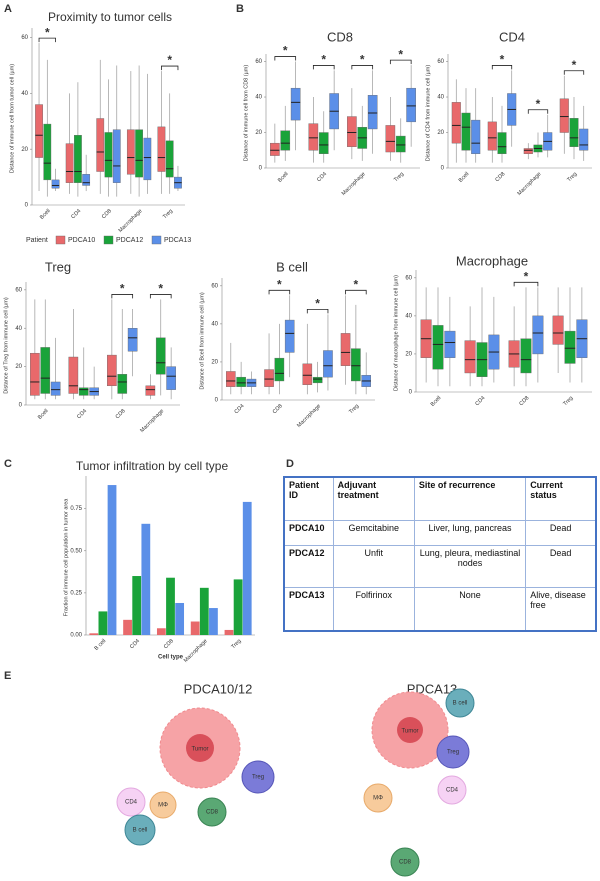  I want to click on y-tick-label: 0.75, so click(76, 509).